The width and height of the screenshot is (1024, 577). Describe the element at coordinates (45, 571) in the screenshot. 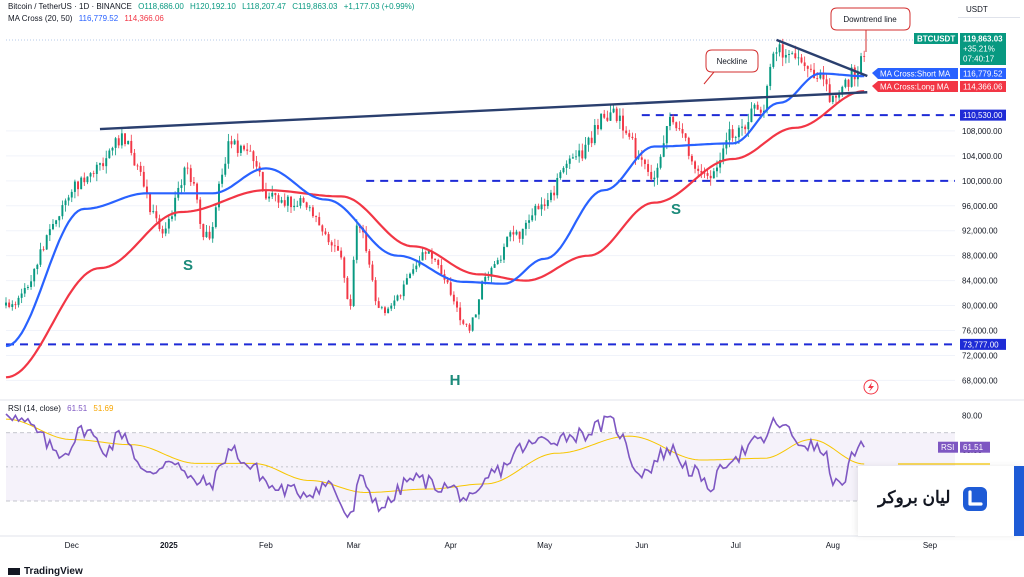

I see `tradingview-logo: TradingView` at that location.